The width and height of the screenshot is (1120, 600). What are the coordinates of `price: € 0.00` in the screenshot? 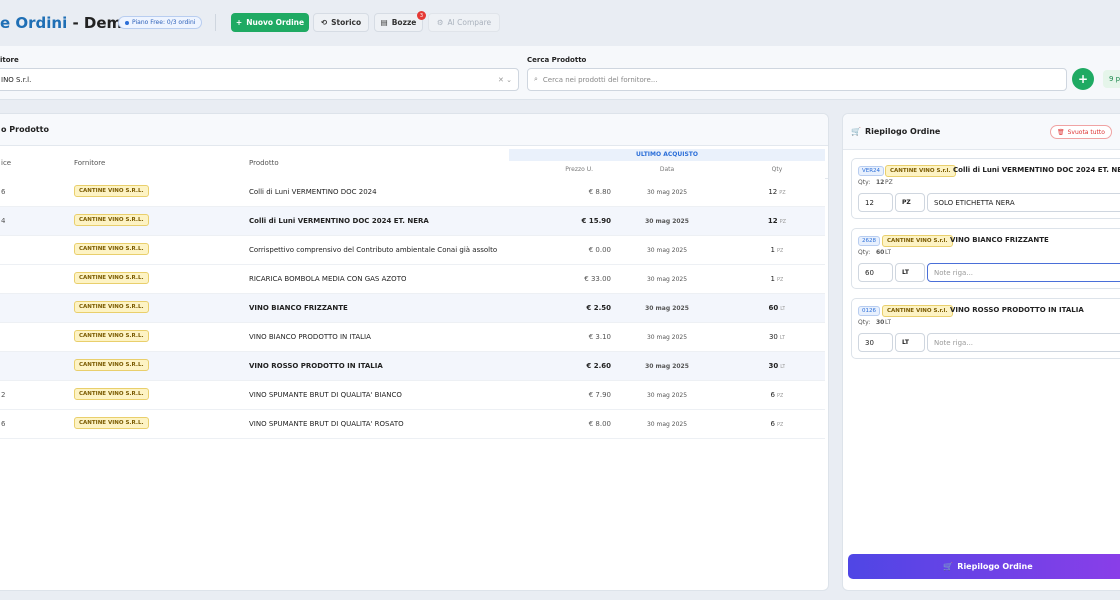 It's located at (599, 250).